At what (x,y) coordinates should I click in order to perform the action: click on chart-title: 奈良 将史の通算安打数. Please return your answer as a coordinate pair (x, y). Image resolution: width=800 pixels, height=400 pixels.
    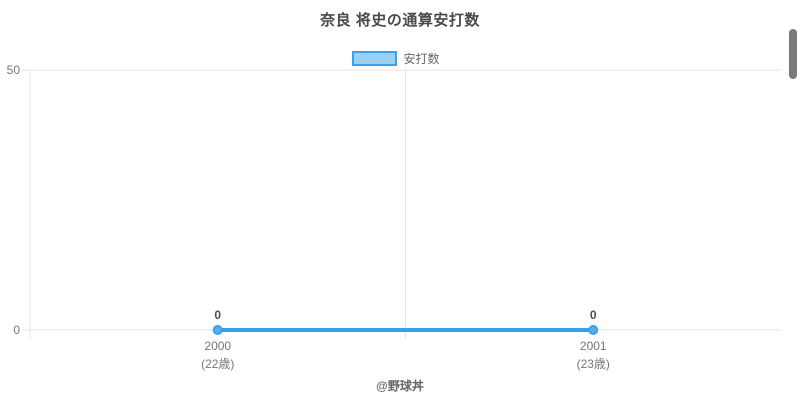
    Looking at the image, I should click on (400, 20).